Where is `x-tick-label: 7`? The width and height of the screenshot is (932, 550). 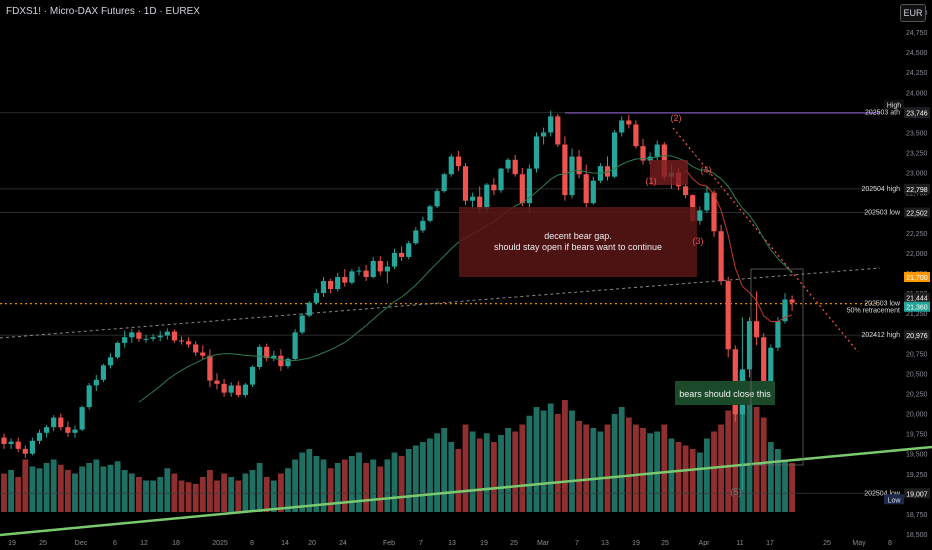
x-tick-label: 7 is located at coordinates (421, 543).